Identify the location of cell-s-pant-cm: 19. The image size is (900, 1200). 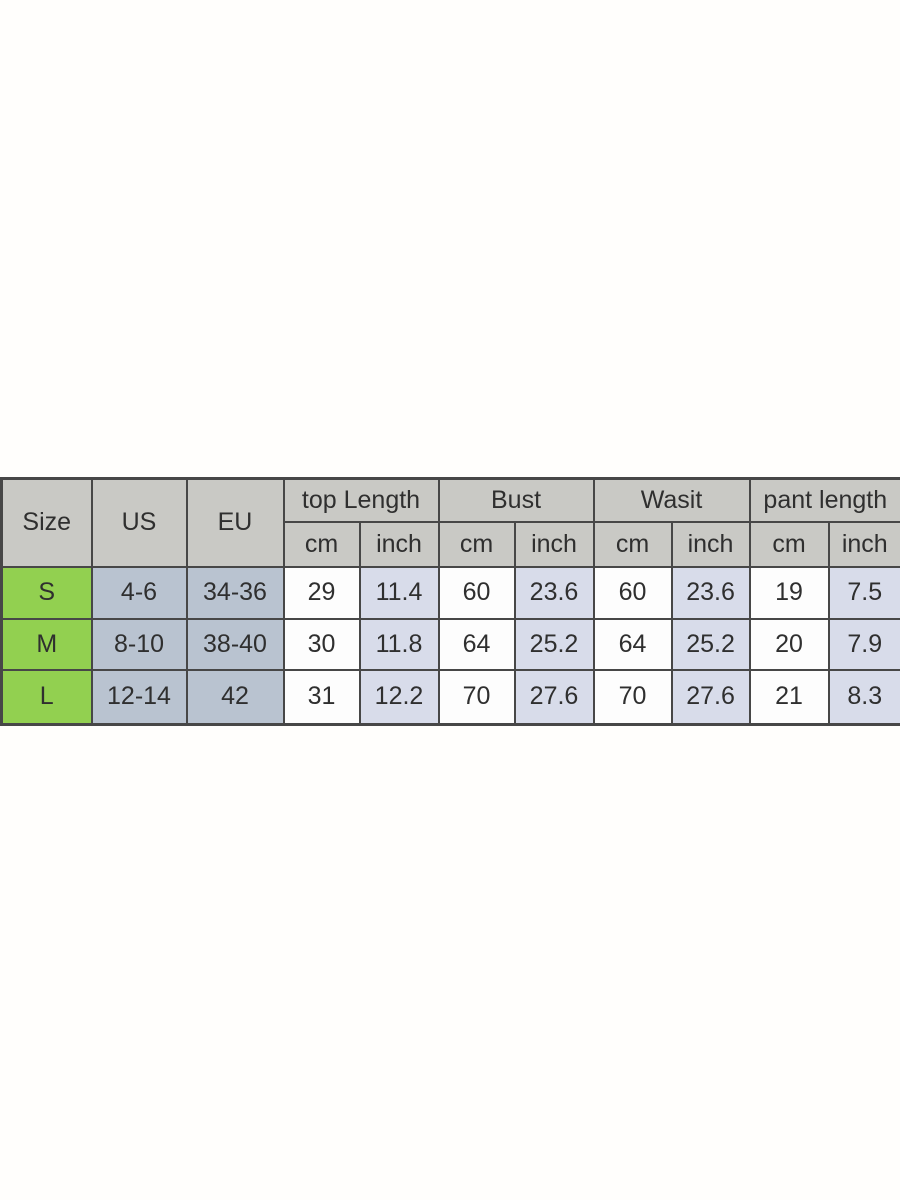
(789, 592).